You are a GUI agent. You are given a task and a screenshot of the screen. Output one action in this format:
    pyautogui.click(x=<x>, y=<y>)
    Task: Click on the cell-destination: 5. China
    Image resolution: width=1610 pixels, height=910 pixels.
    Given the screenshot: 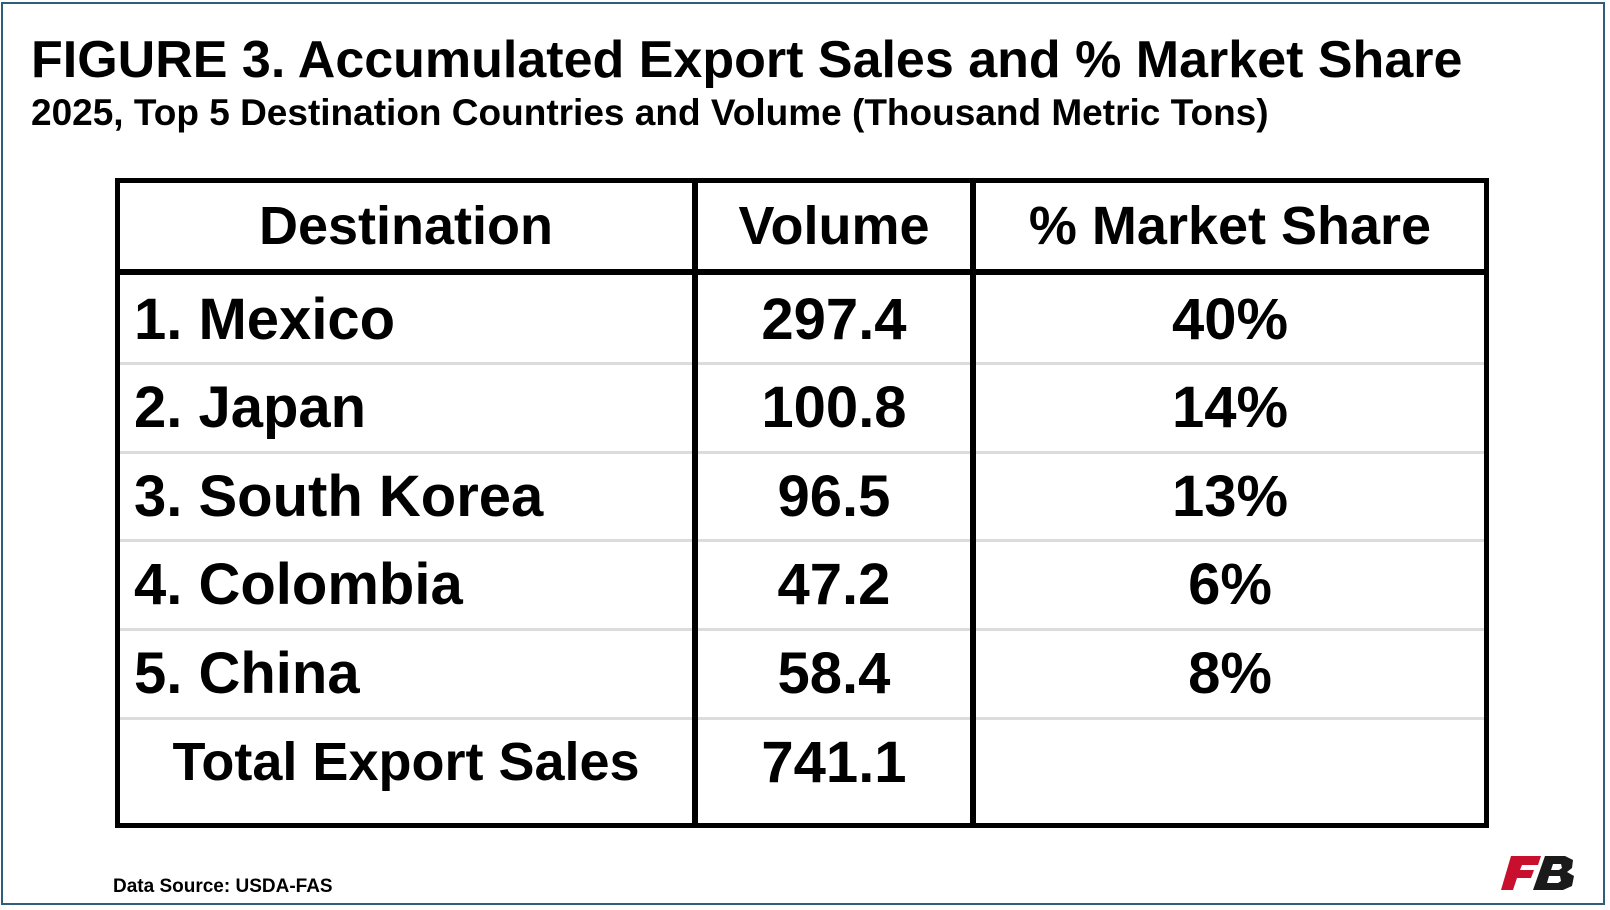 What is the action you would take?
    pyautogui.click(x=247, y=673)
    